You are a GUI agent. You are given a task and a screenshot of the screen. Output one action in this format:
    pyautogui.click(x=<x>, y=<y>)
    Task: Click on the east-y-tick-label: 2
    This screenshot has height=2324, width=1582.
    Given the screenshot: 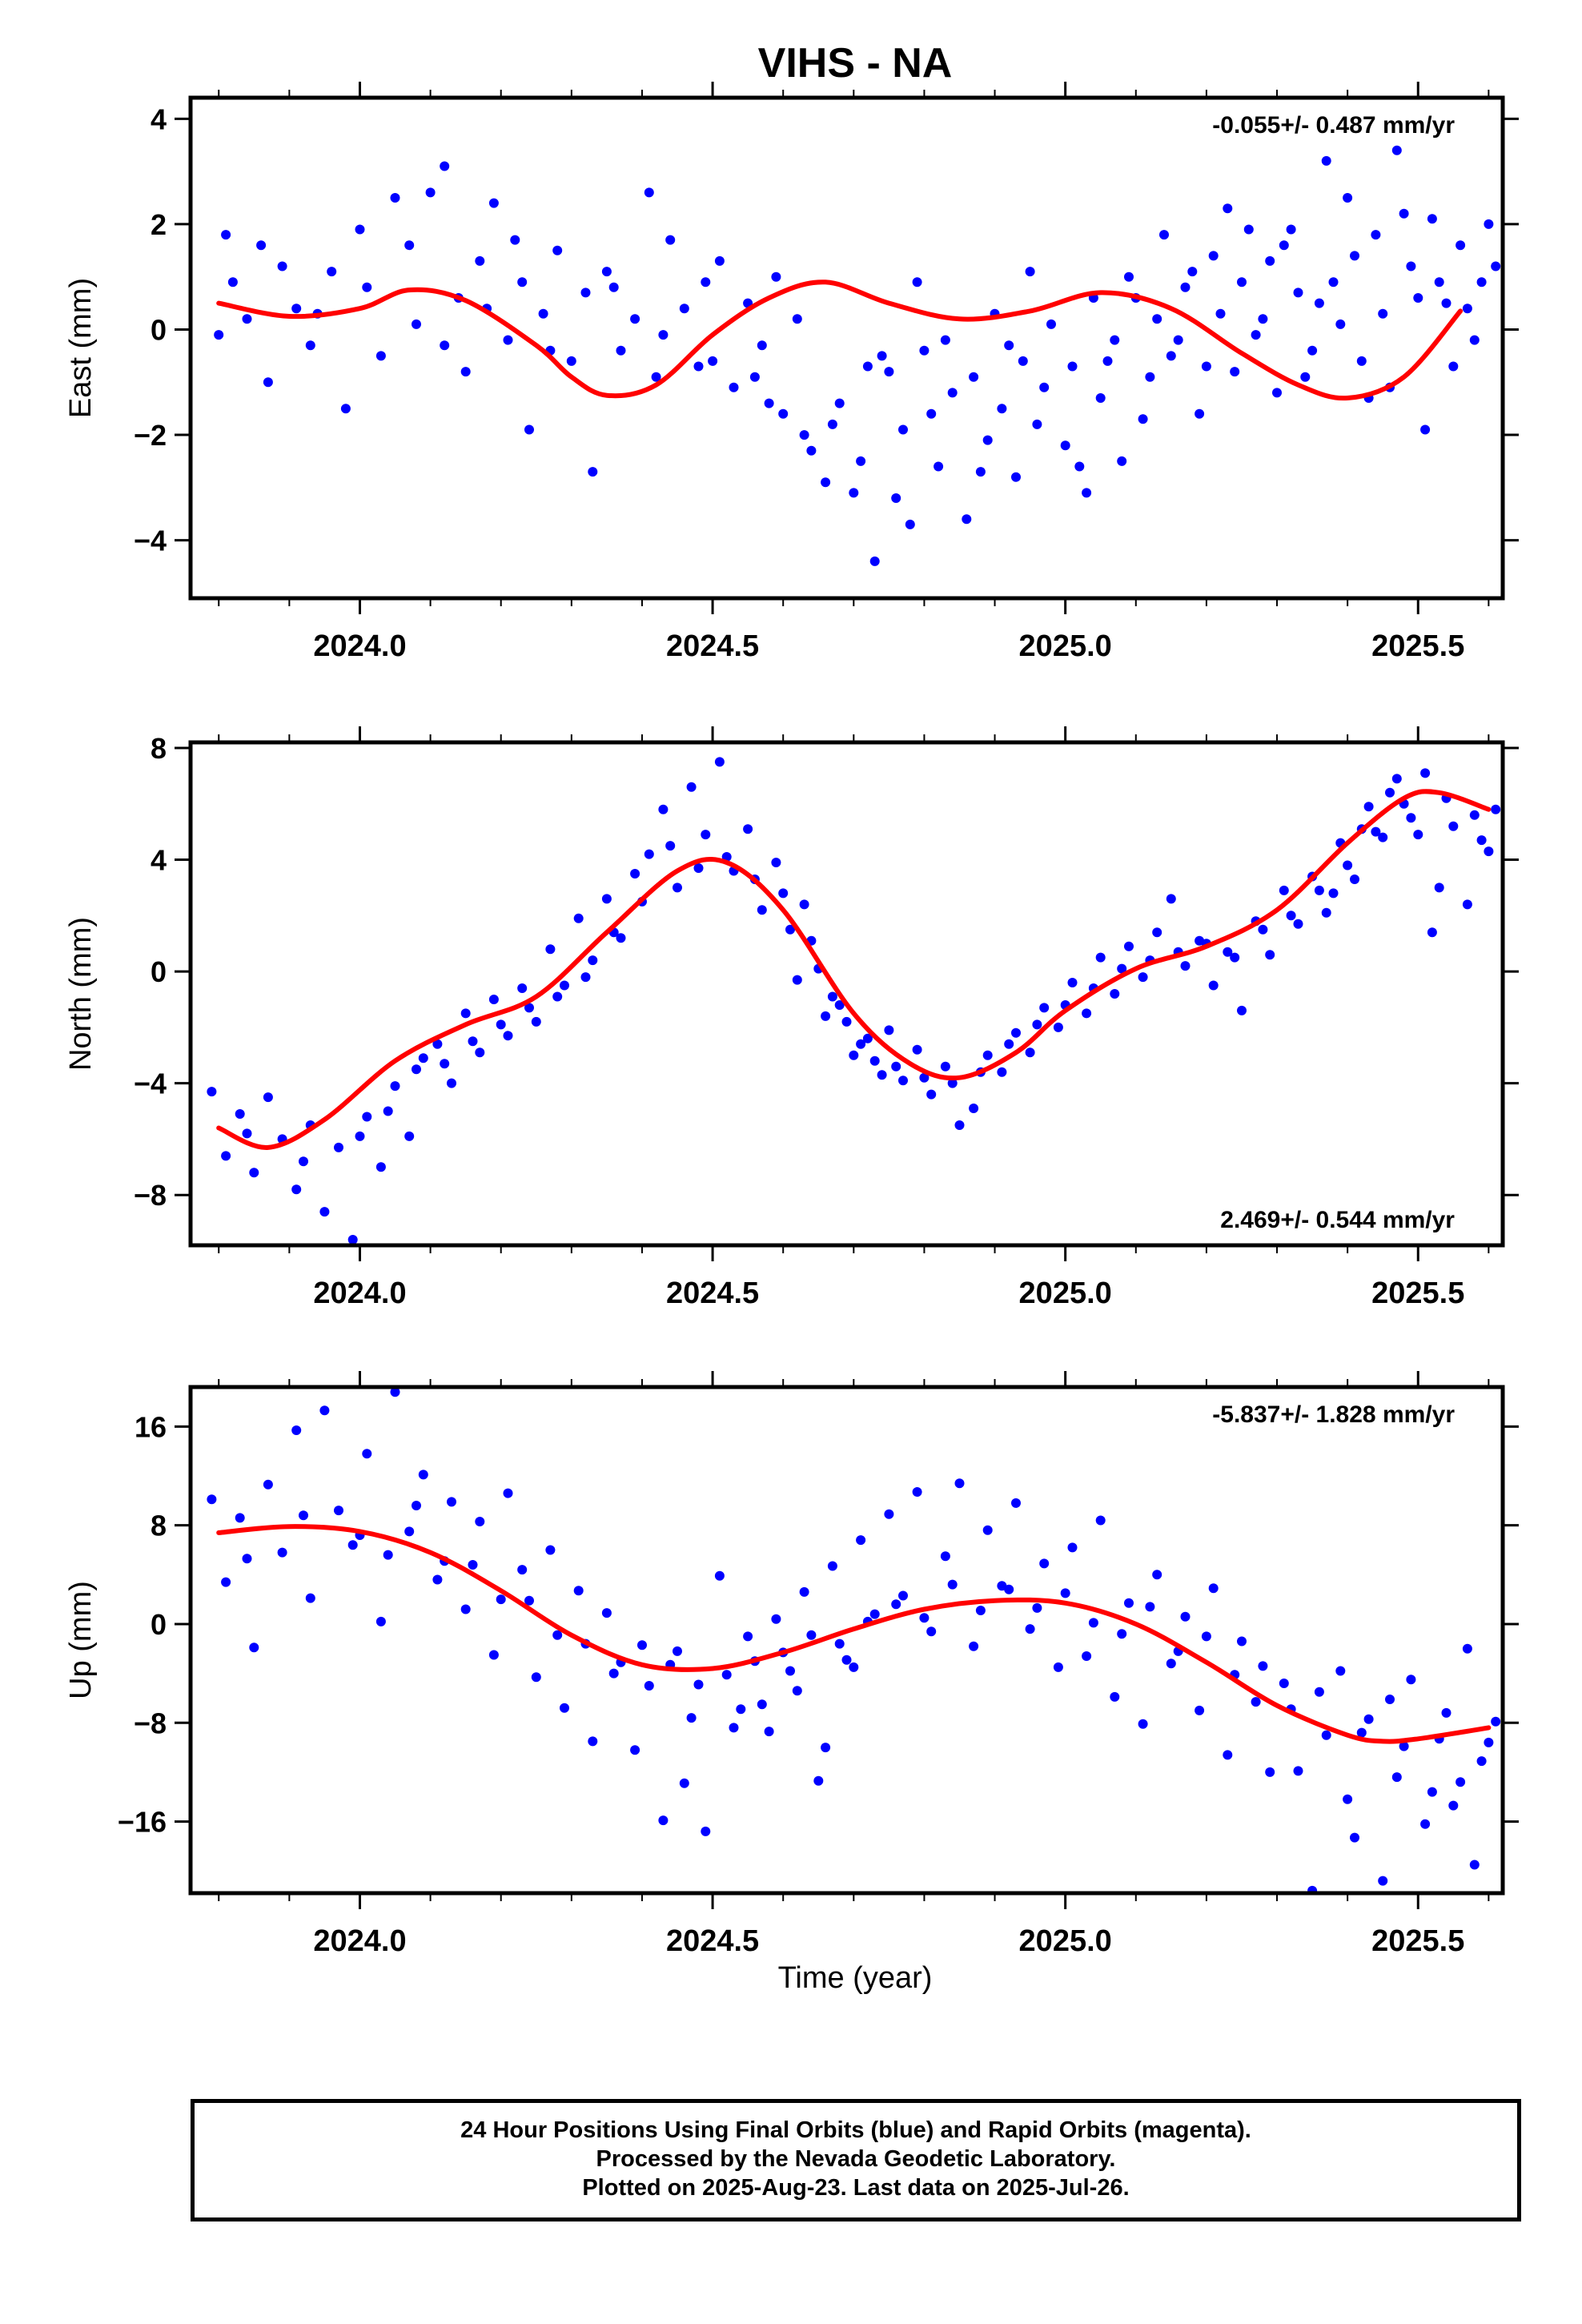 What is the action you would take?
    pyautogui.click(x=159, y=225)
    